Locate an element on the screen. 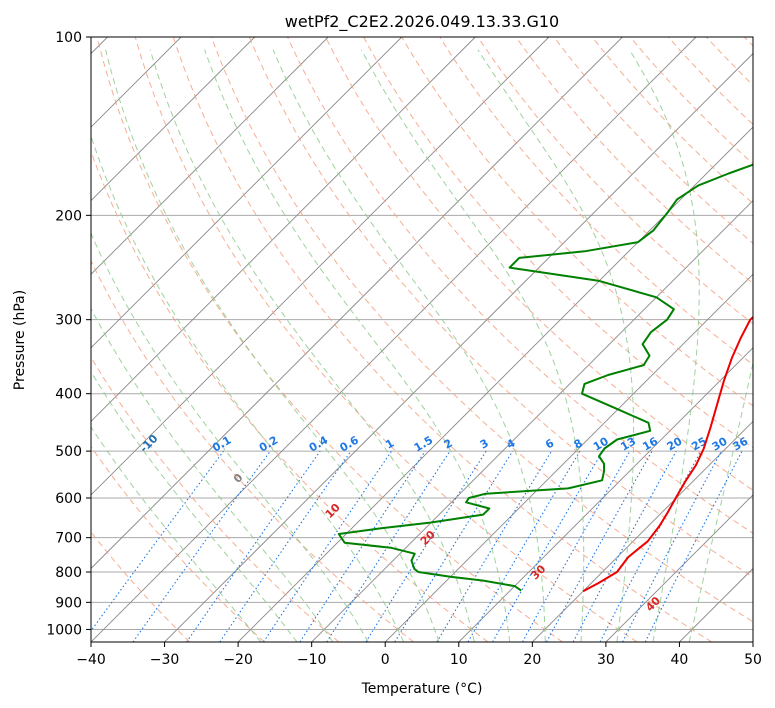 The image size is (775, 708). x-tick-label: 20 is located at coordinates (532, 660).